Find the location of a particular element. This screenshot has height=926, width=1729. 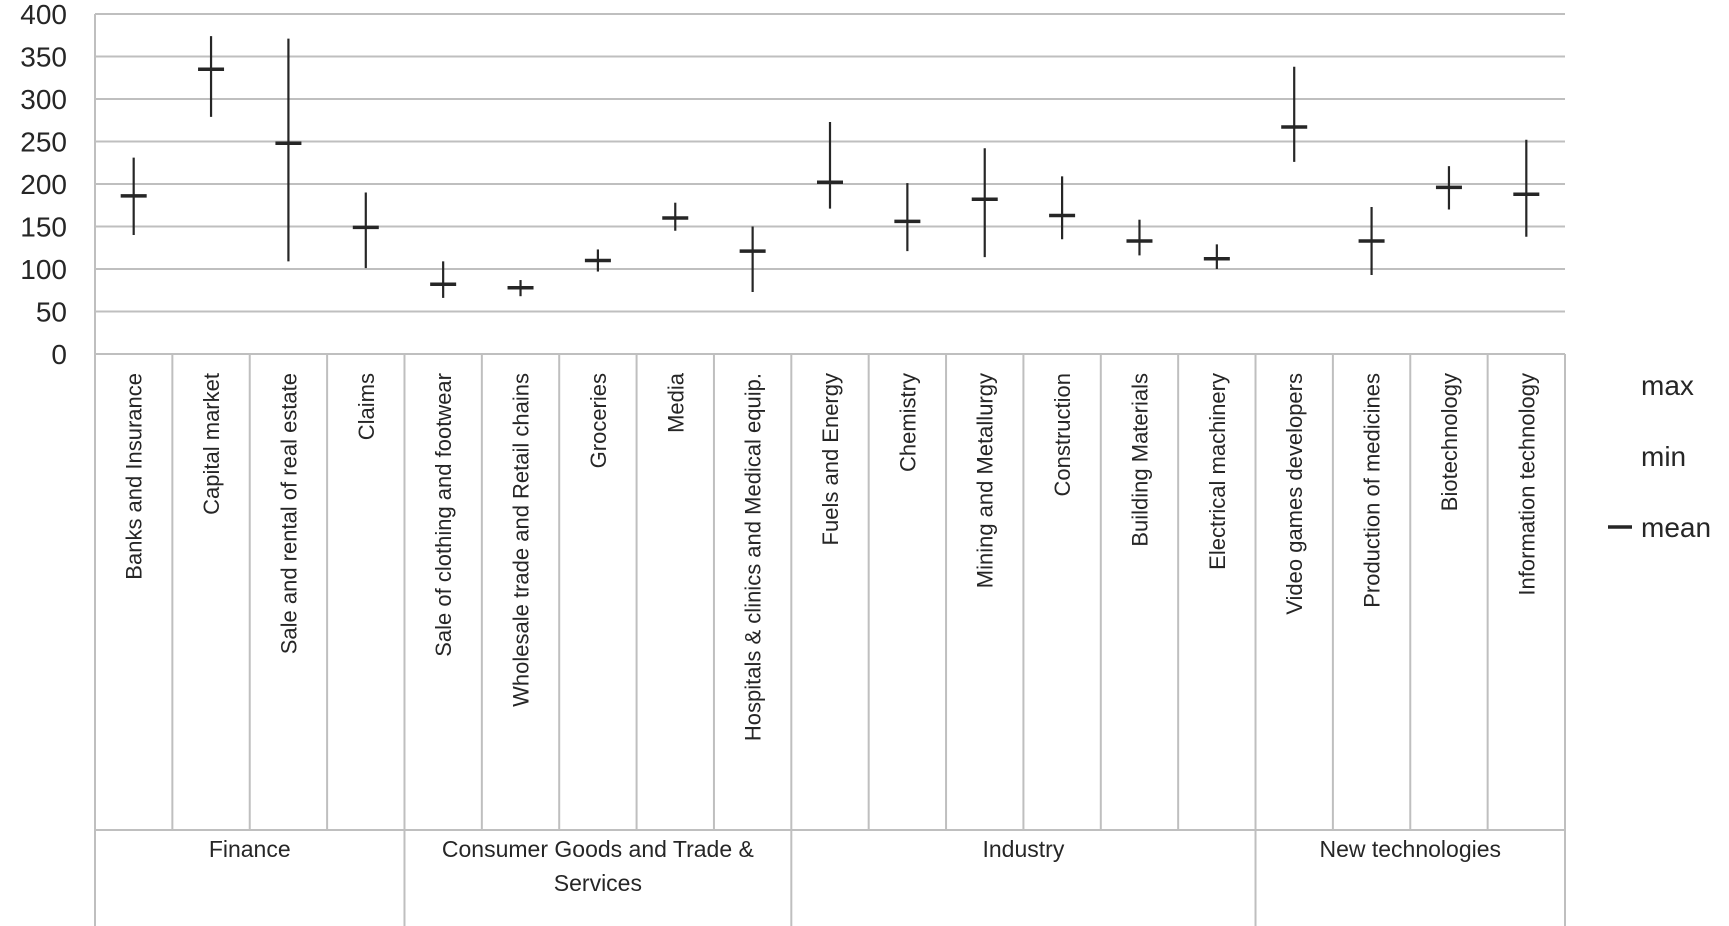

group-label: Finance is located at coordinates (249, 849).